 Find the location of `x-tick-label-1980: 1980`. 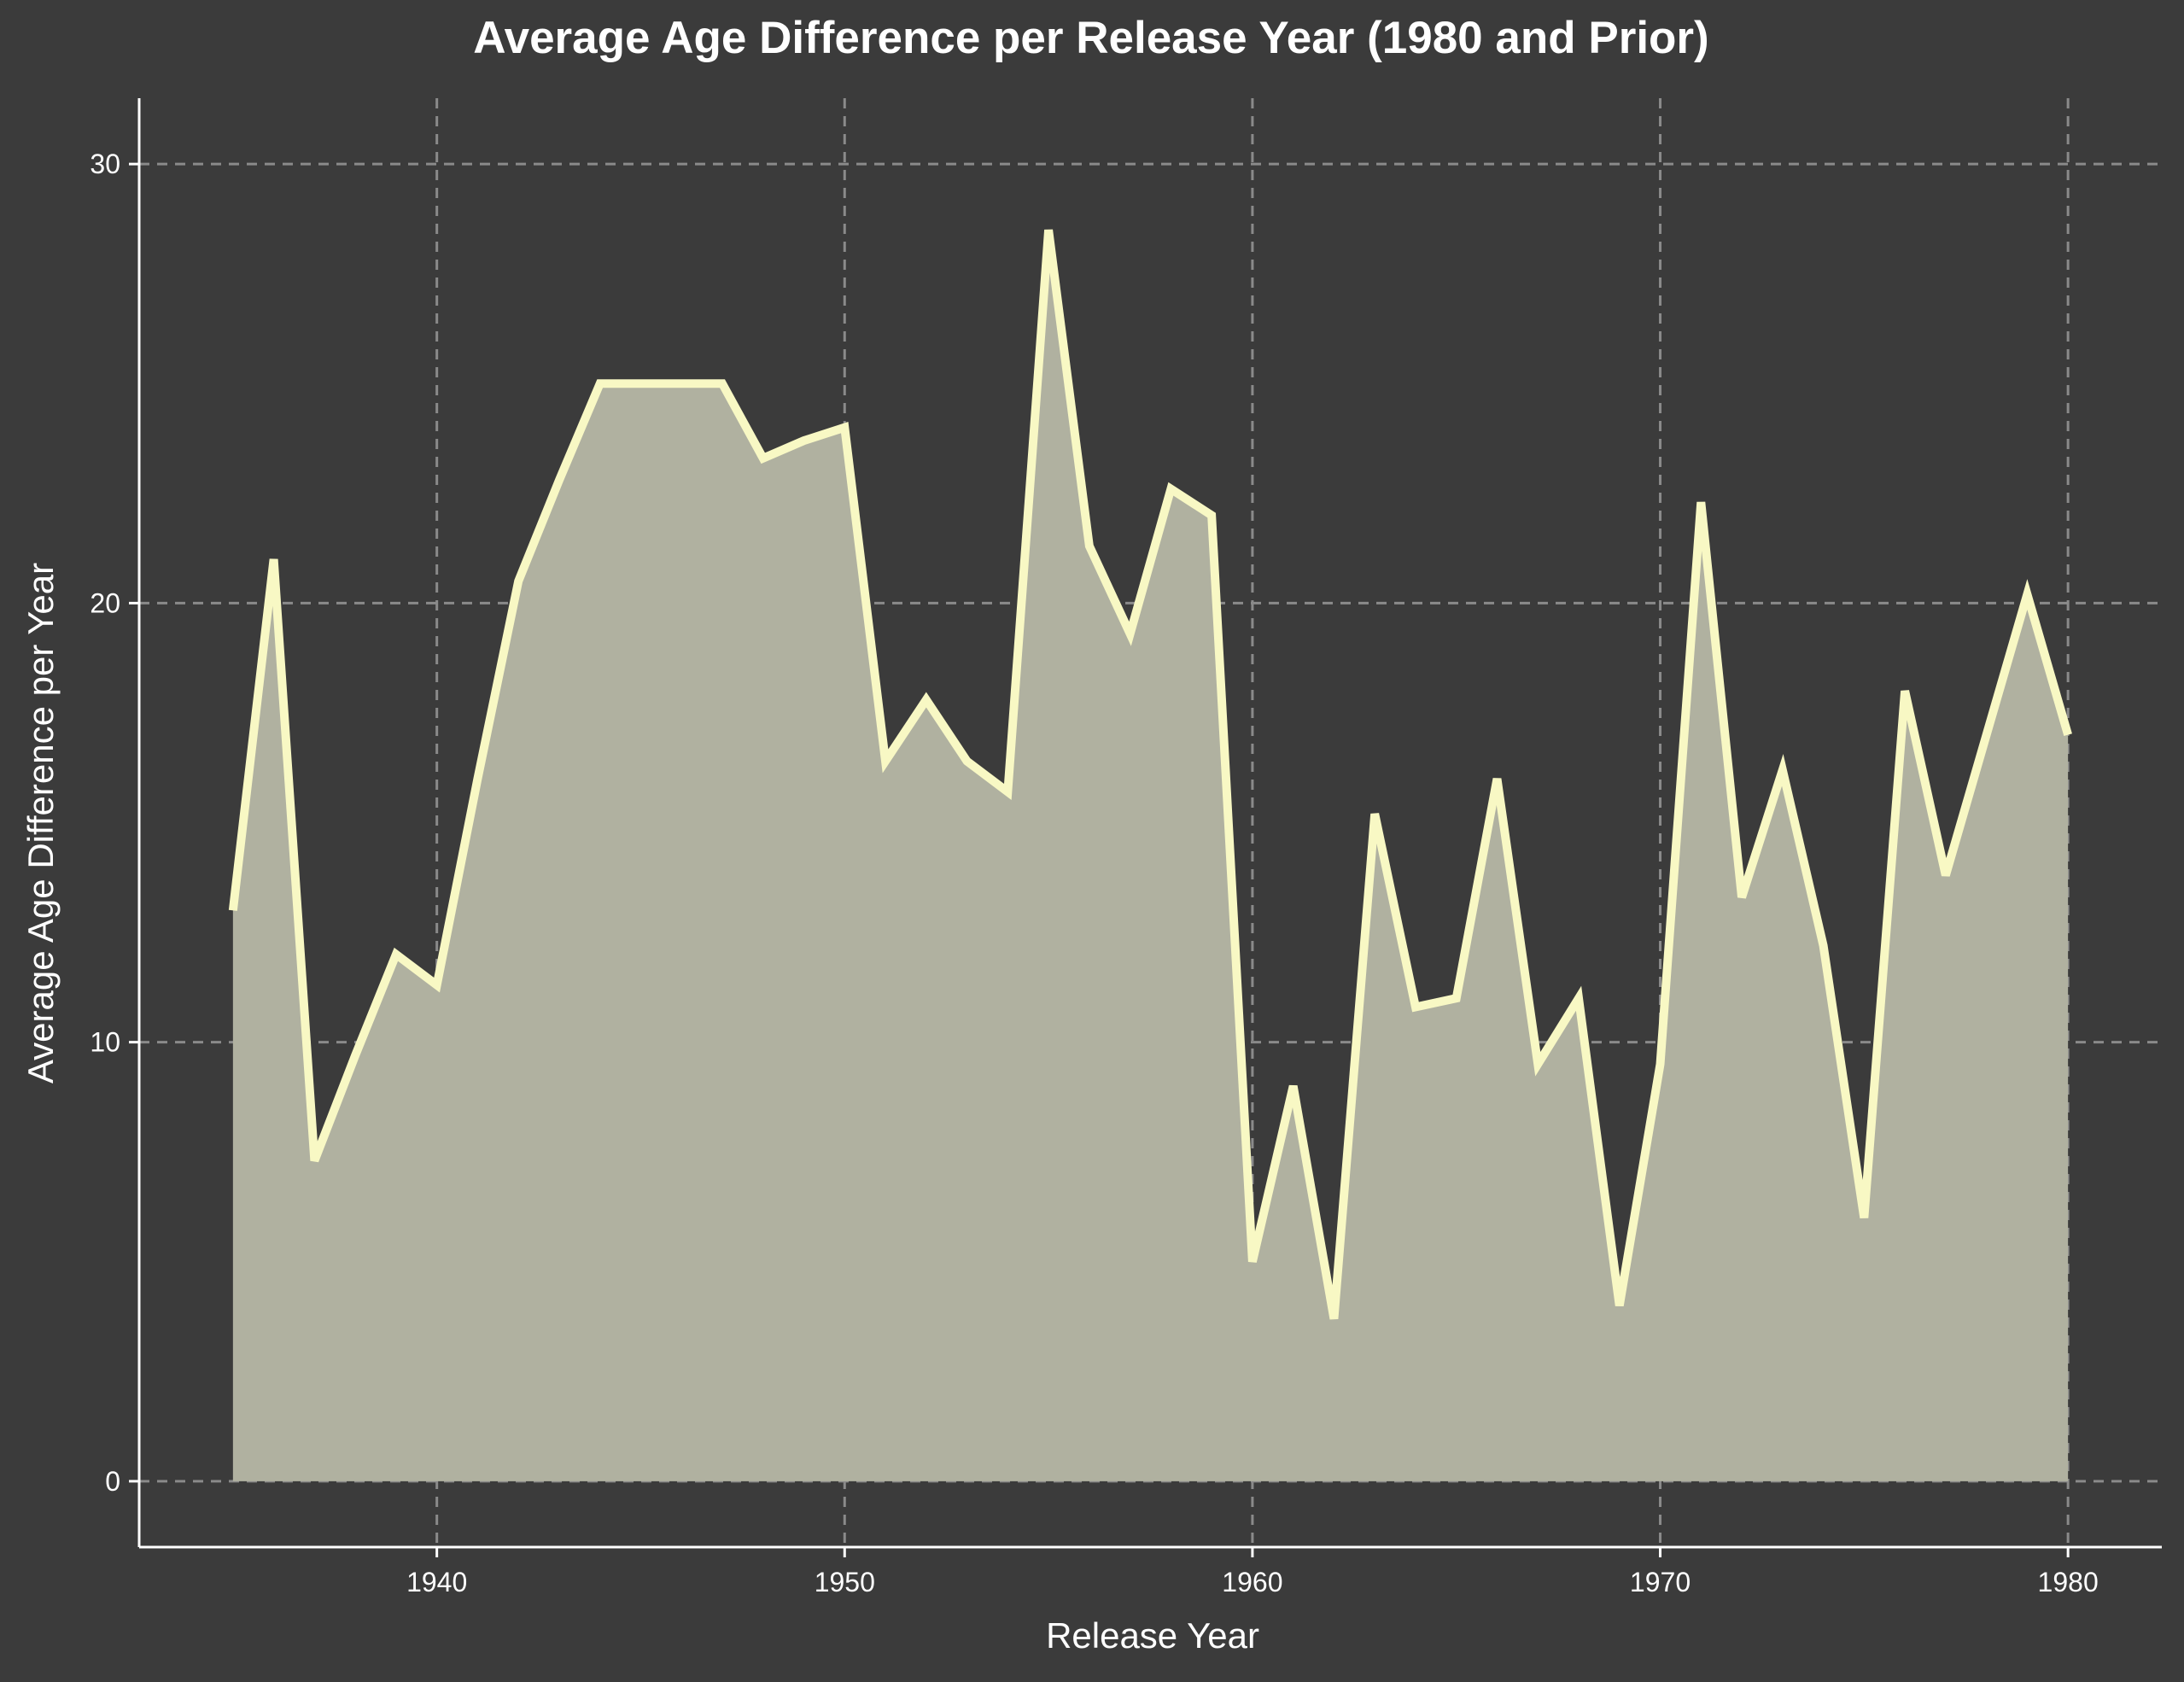

x-tick-label-1980: 1980 is located at coordinates (2068, 1582).